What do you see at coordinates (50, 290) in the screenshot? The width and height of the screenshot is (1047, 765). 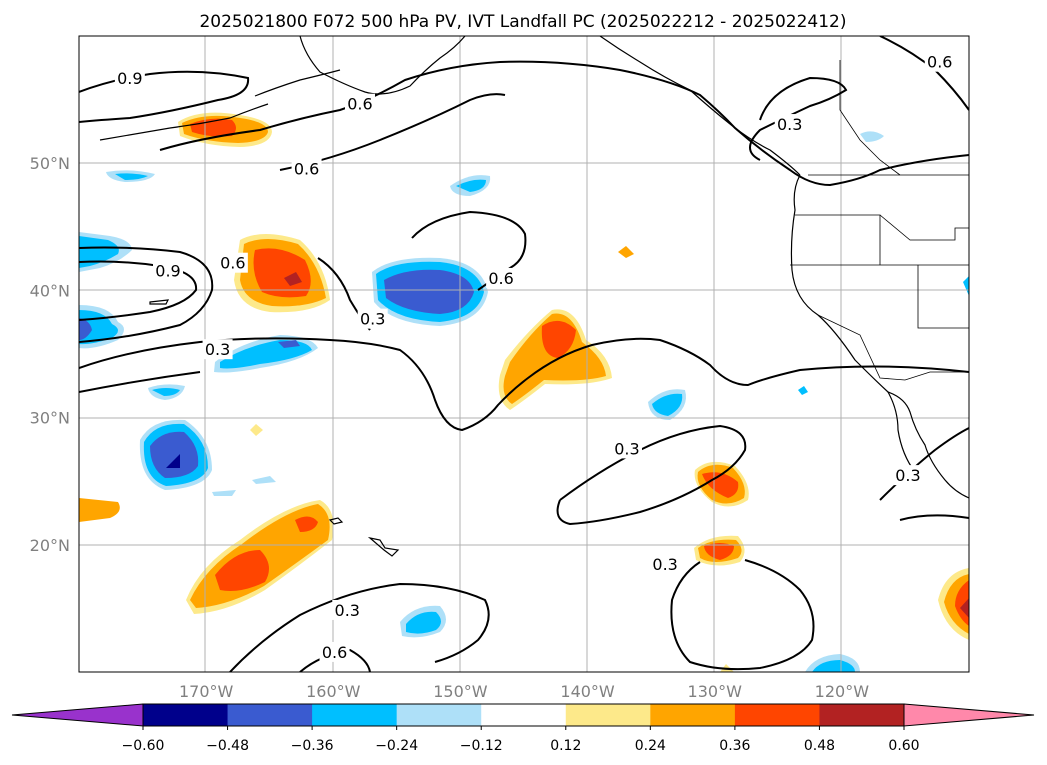 I see `lat-tick-label: 40°N` at bounding box center [50, 290].